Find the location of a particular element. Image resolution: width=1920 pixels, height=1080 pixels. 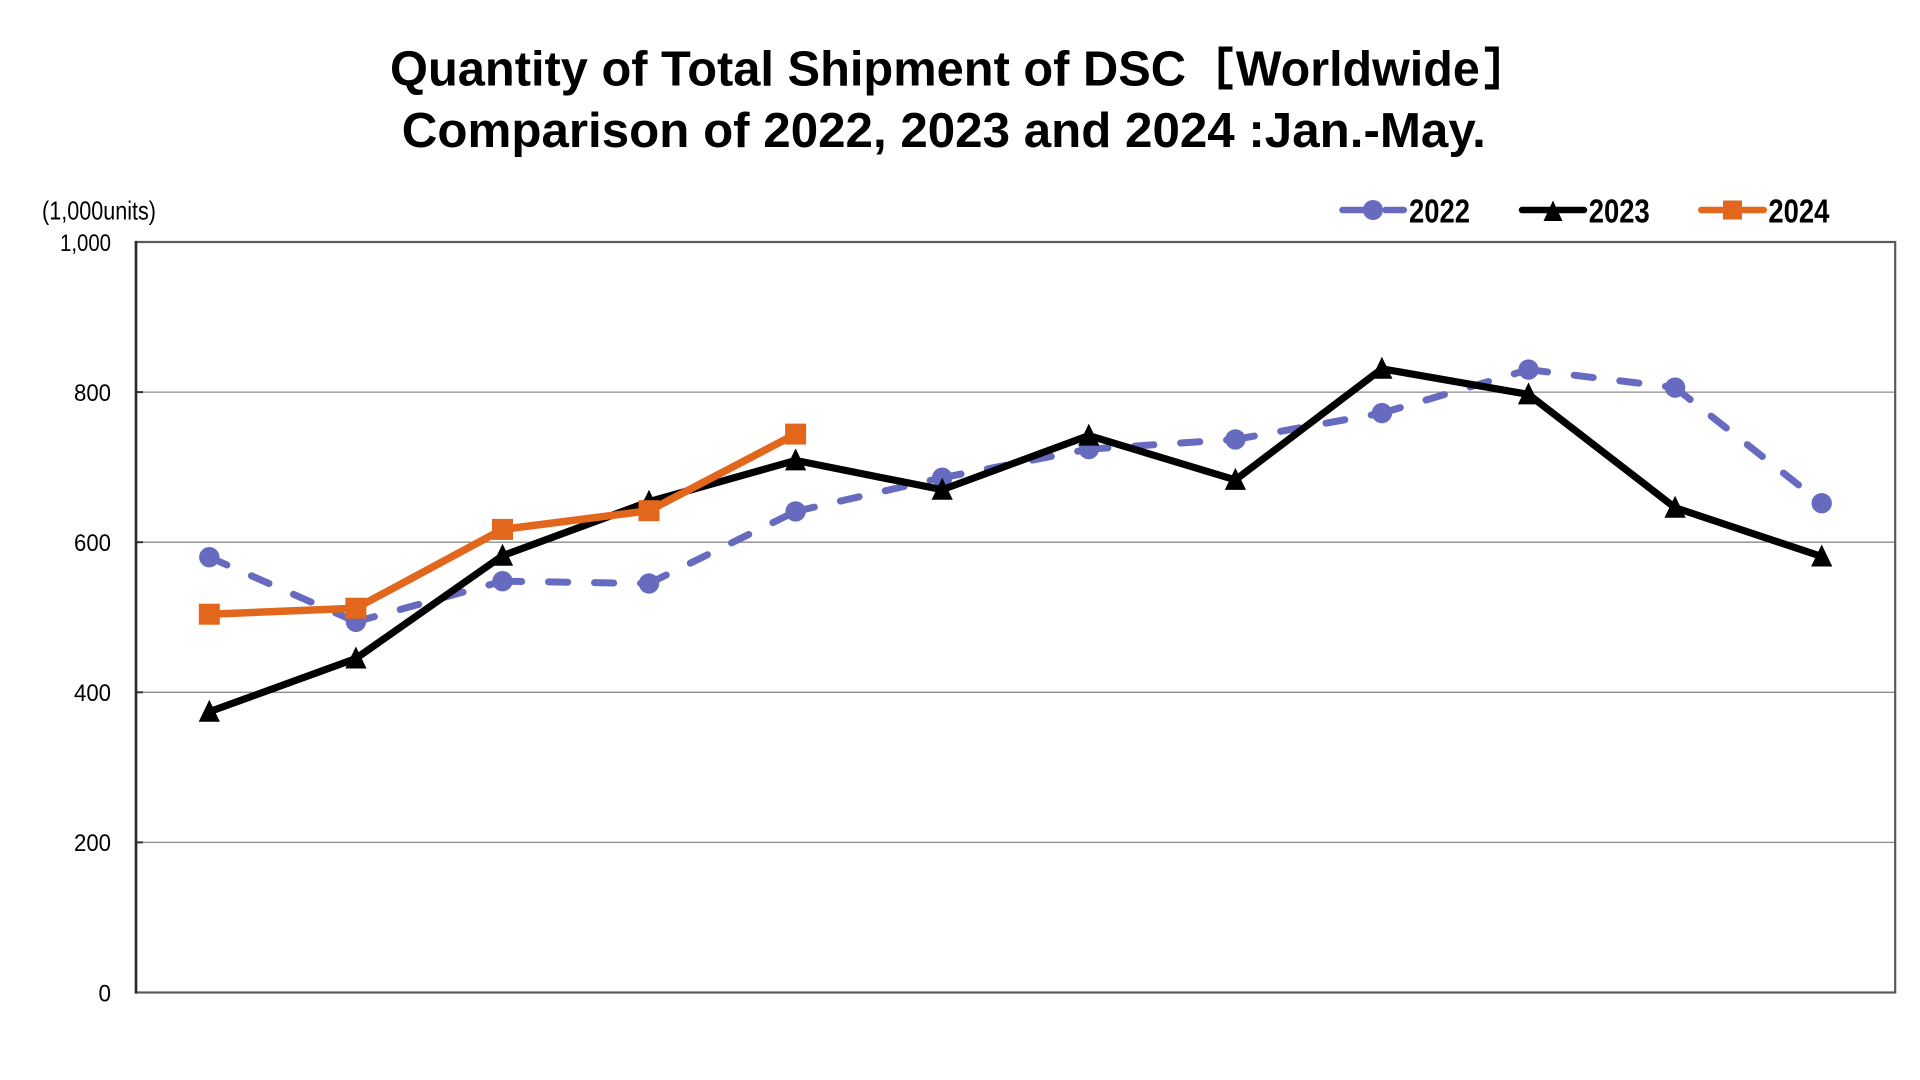

svg-text: (1,000units) is located at coordinates (99, 211).